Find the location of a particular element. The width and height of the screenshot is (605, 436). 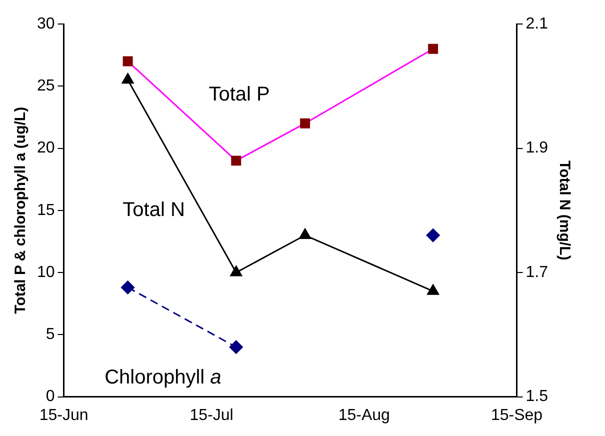

y-tick-label: 15 is located at coordinates (46, 210).